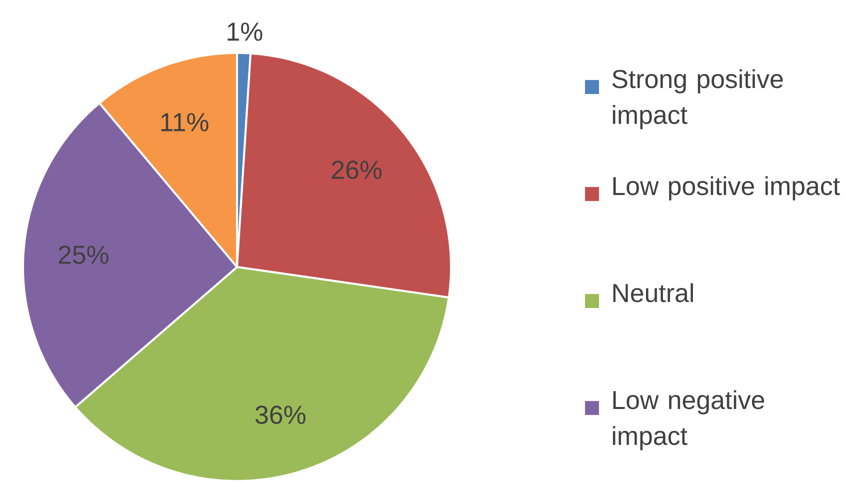 Image resolution: width=846 pixels, height=482 pixels. I want to click on legend-label: Strong positive impact, so click(697, 99).